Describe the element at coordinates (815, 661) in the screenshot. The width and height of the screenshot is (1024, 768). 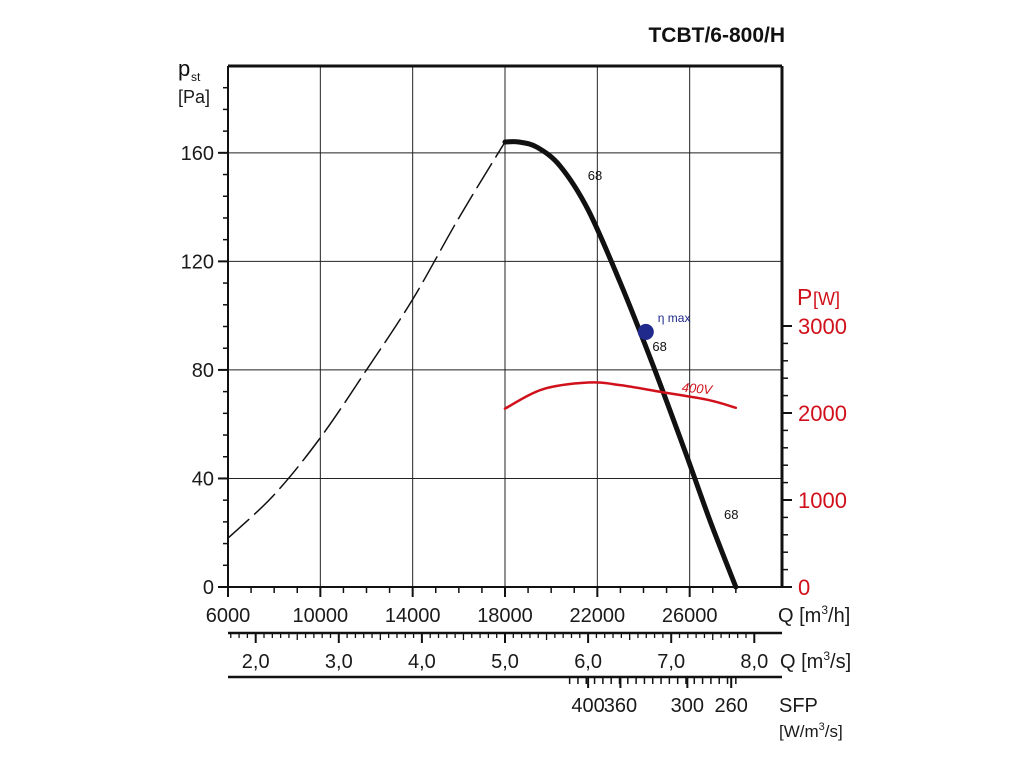
I see `x-axis-m3s-label: Q [m3/s]` at that location.